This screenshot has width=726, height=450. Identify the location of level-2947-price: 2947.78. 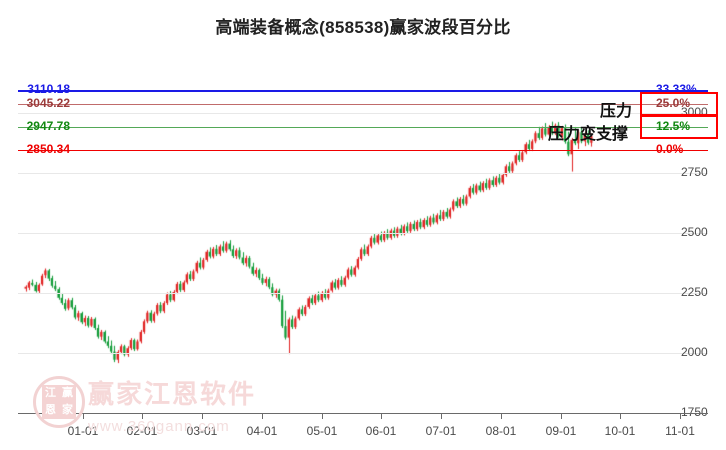
(48, 126).